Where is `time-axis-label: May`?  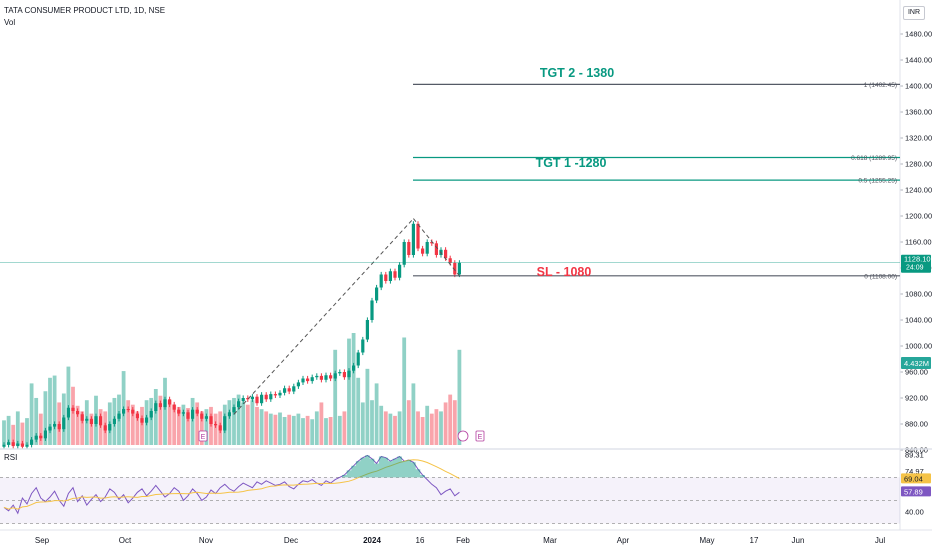 time-axis-label: May is located at coordinates (706, 540).